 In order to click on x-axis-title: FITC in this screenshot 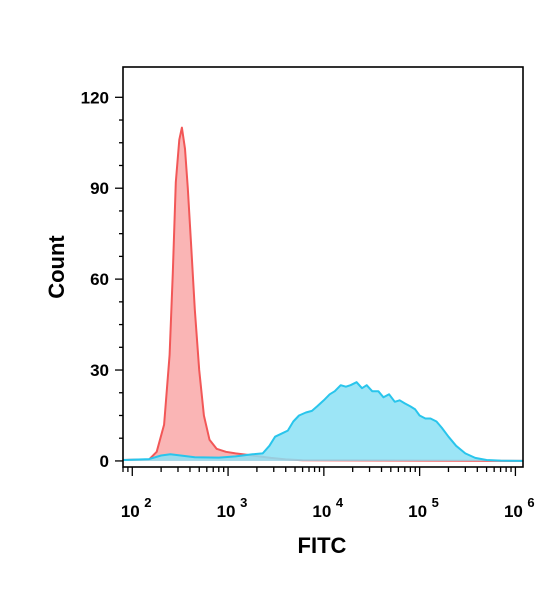, I will do `click(322, 545)`.